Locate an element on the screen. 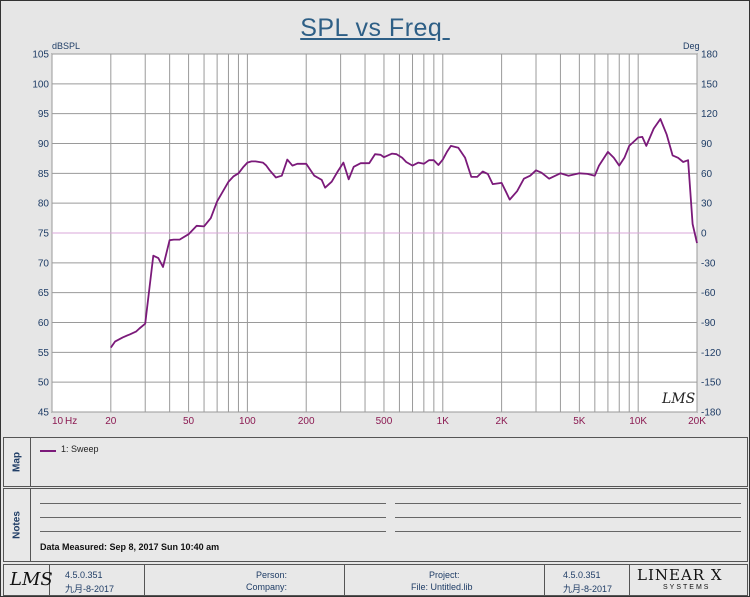 Image resolution: width=750 pixels, height=597 pixels. footer-project-cell: Project: File: Untitled.lib is located at coordinates (444, 580).